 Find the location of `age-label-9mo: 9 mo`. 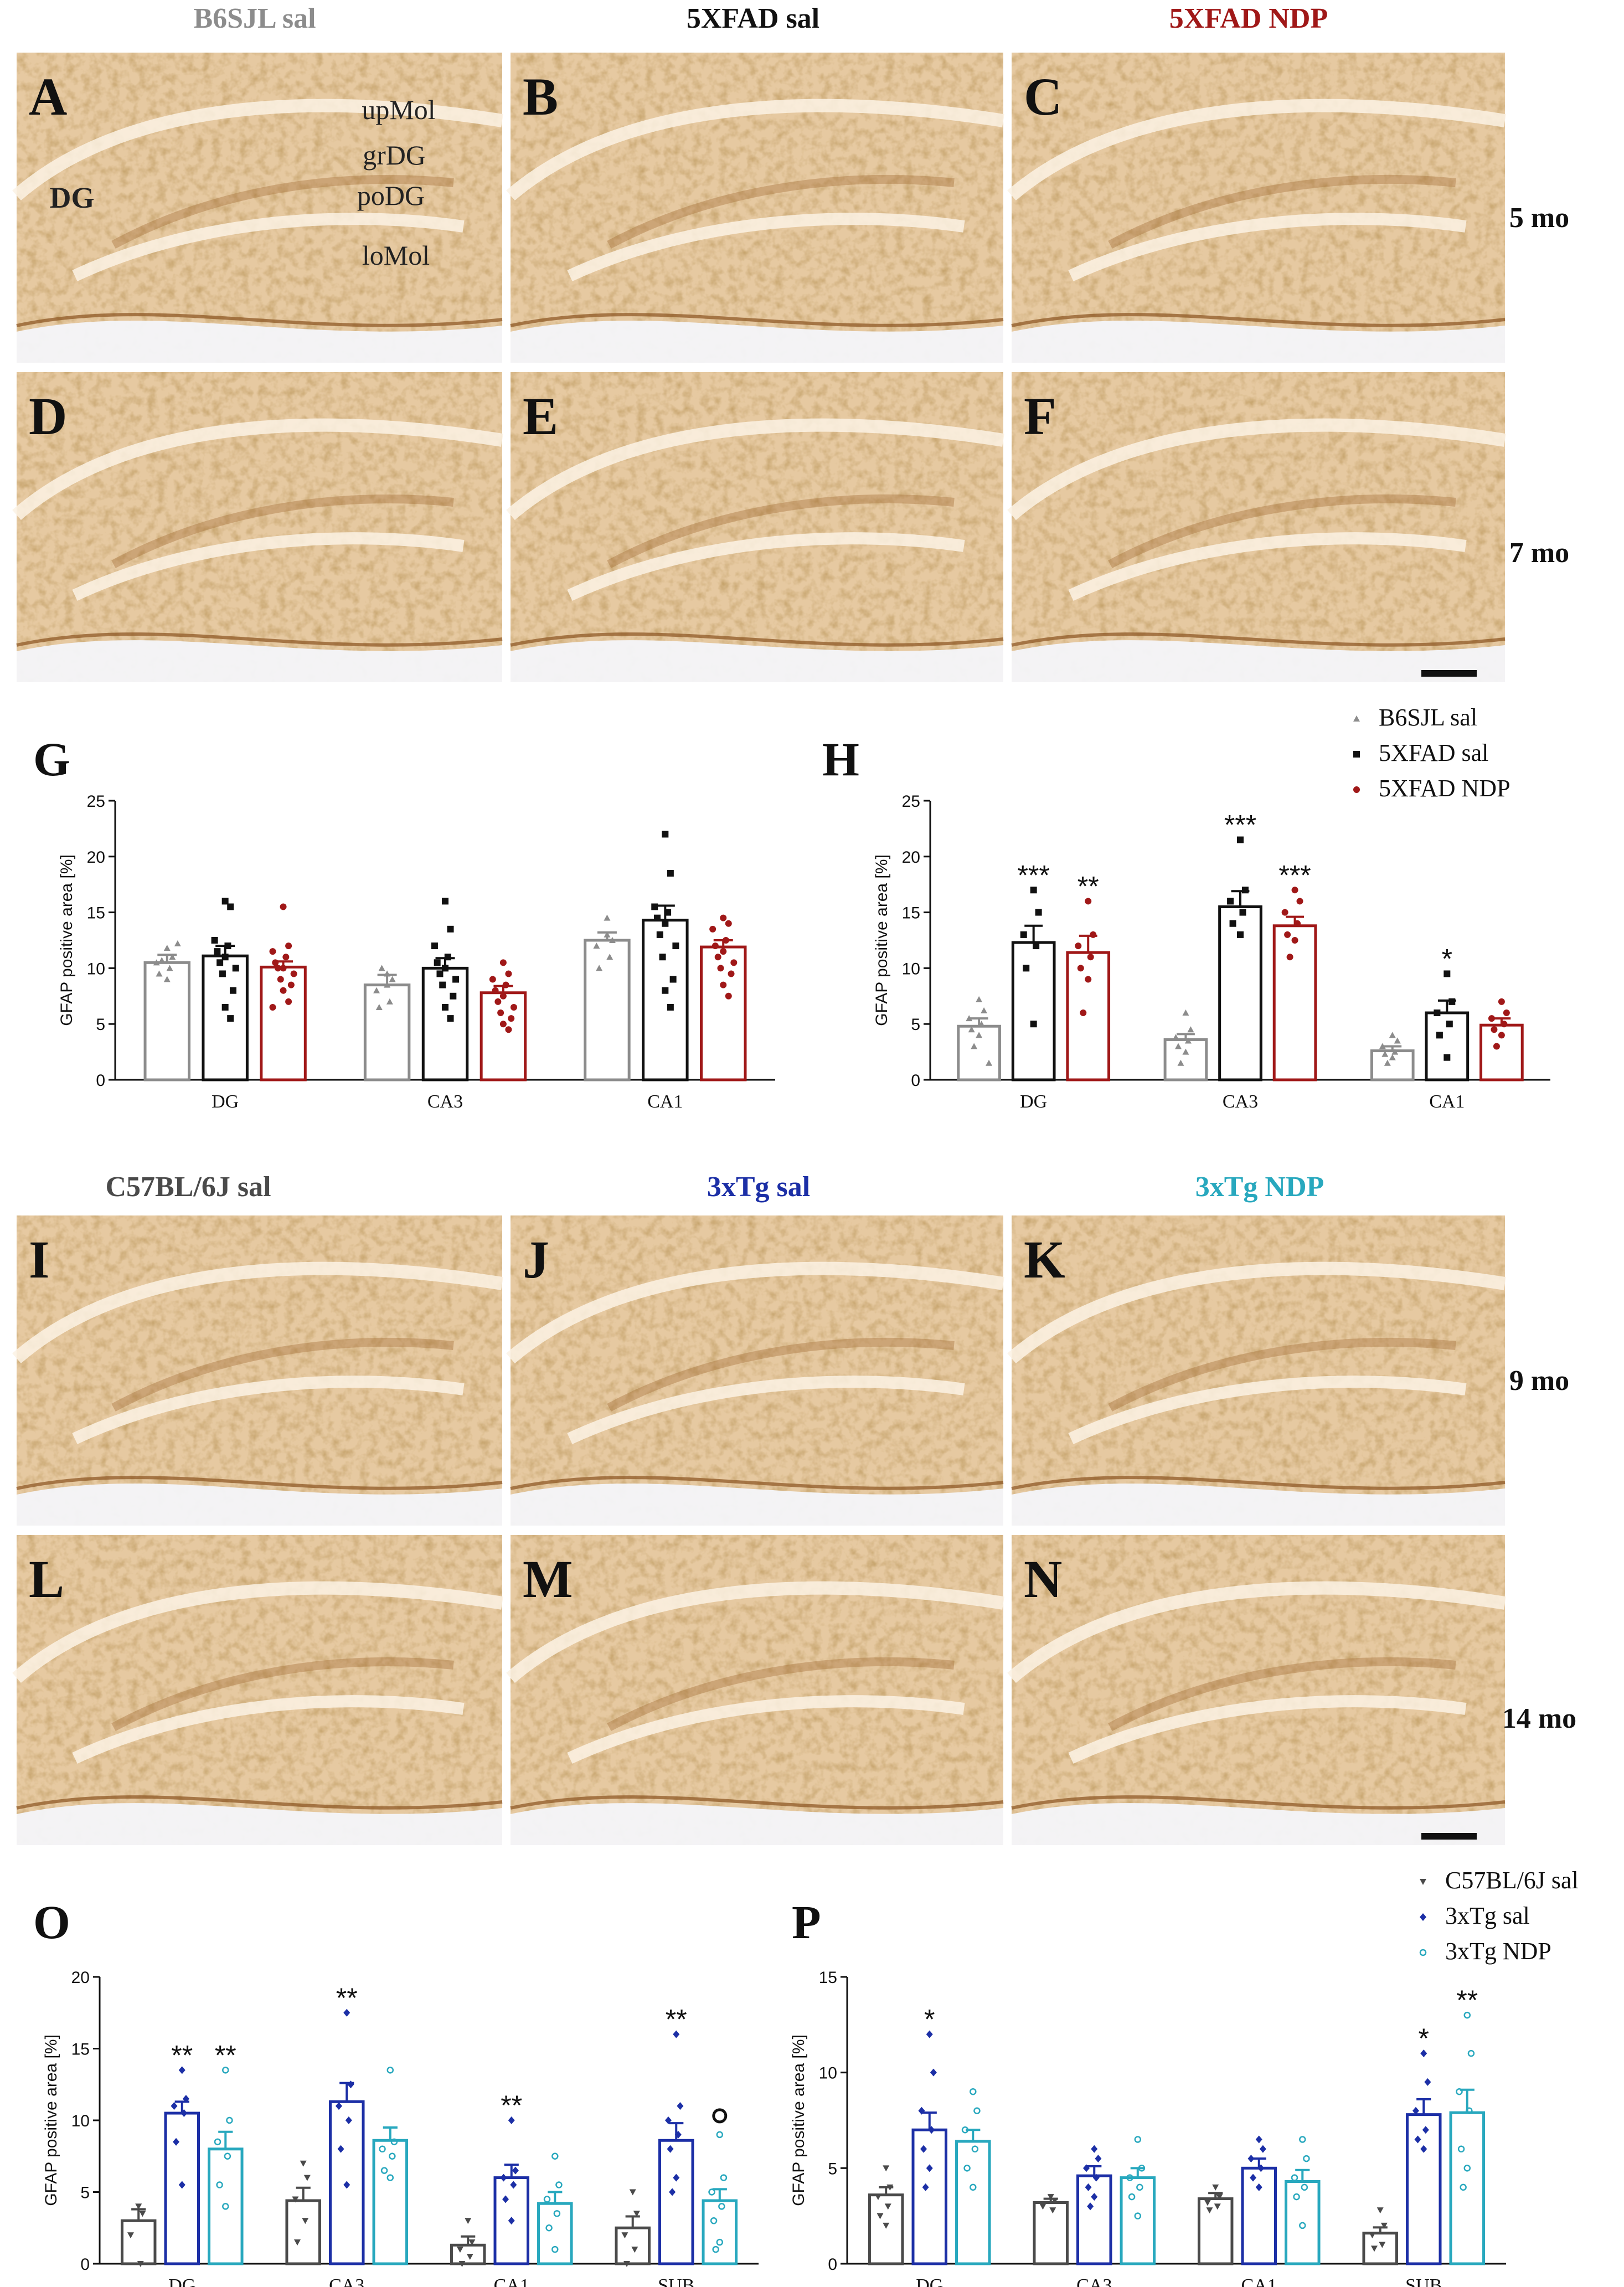

age-label-9mo: 9 mo is located at coordinates (1539, 1381).